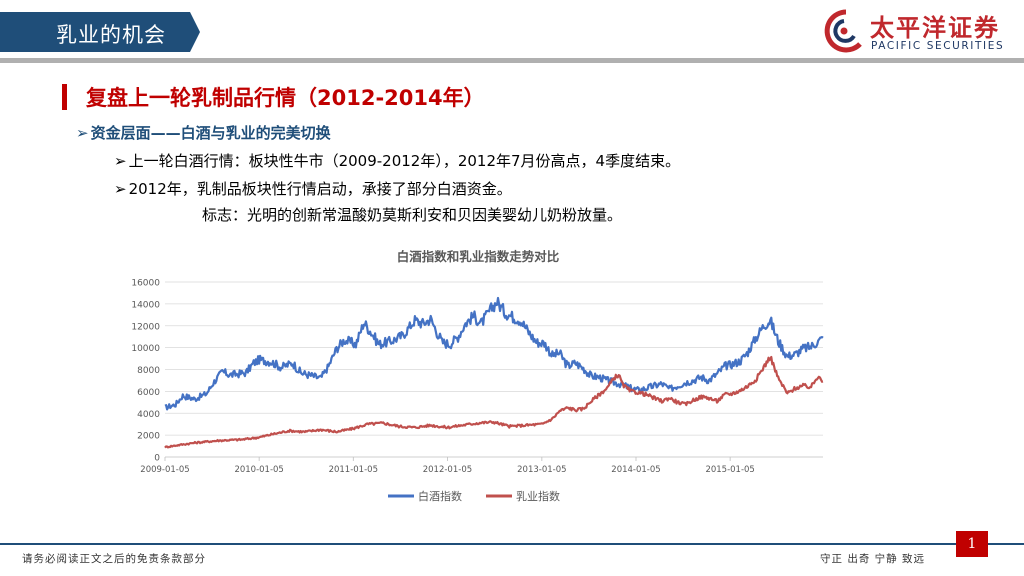 The height and width of the screenshot is (576, 1024). Describe the element at coordinates (148, 437) in the screenshot. I see `y-tick-label: 2000` at that location.